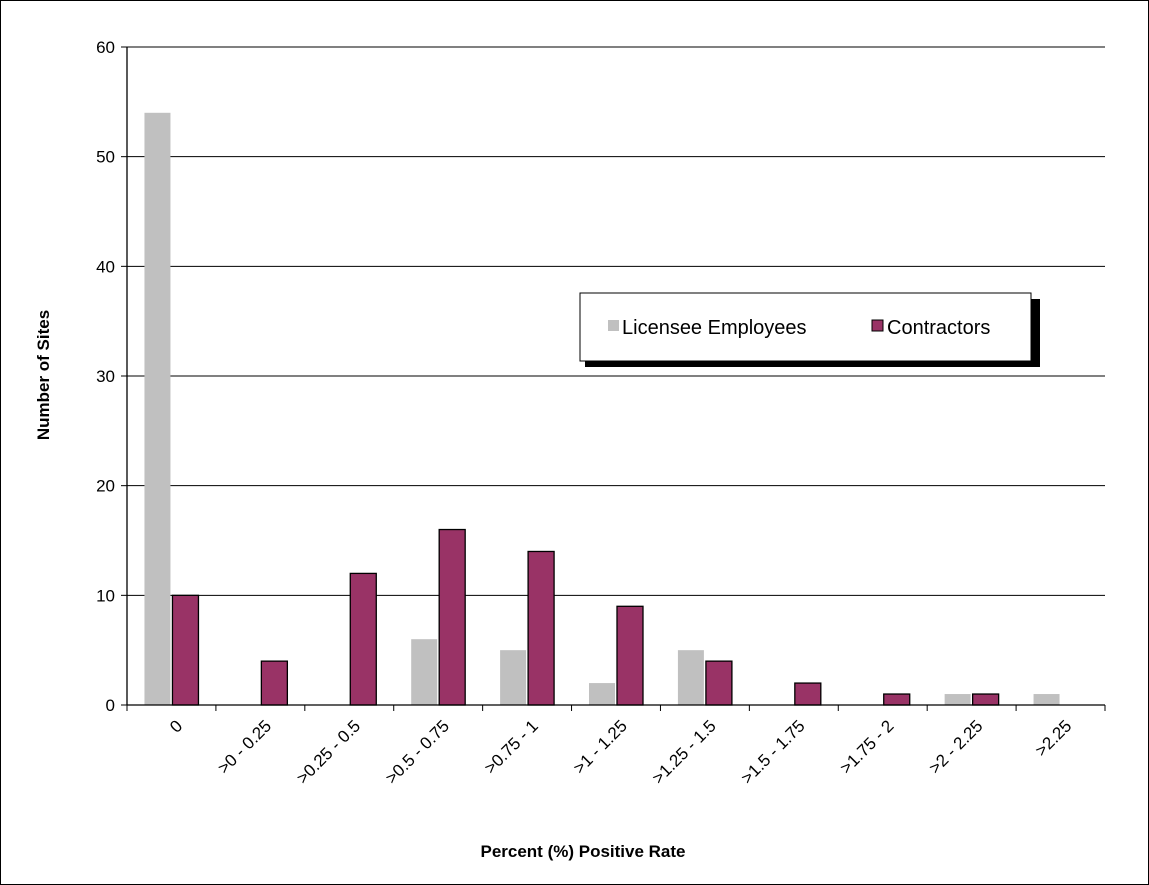 This screenshot has height=885, width=1149. Describe the element at coordinates (955, 746) in the screenshot. I see `x-tick-label: >2 - 2.25` at that location.